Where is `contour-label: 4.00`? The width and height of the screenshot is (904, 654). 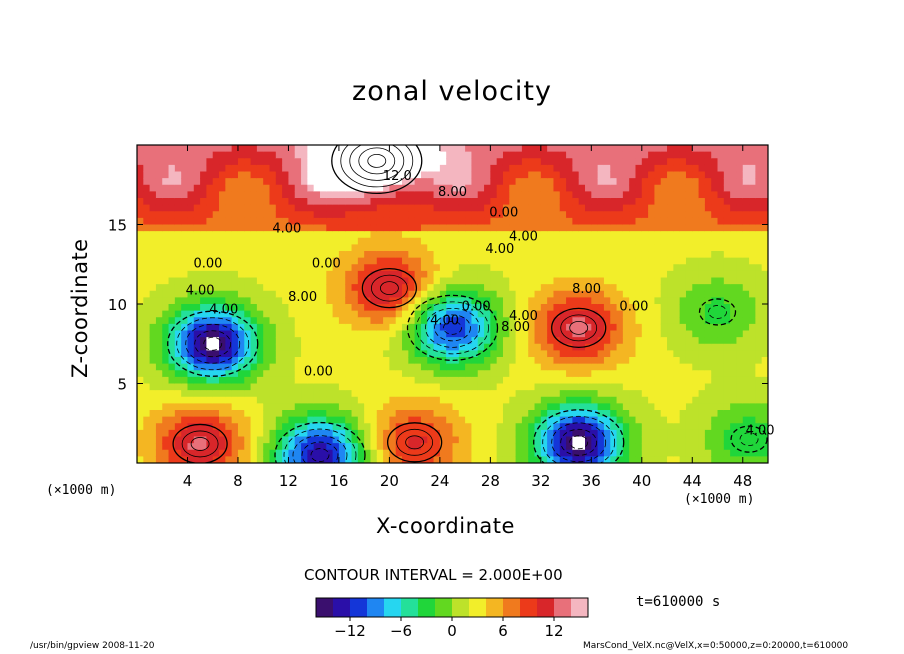 contour-label: 4.00 is located at coordinates (499, 249).